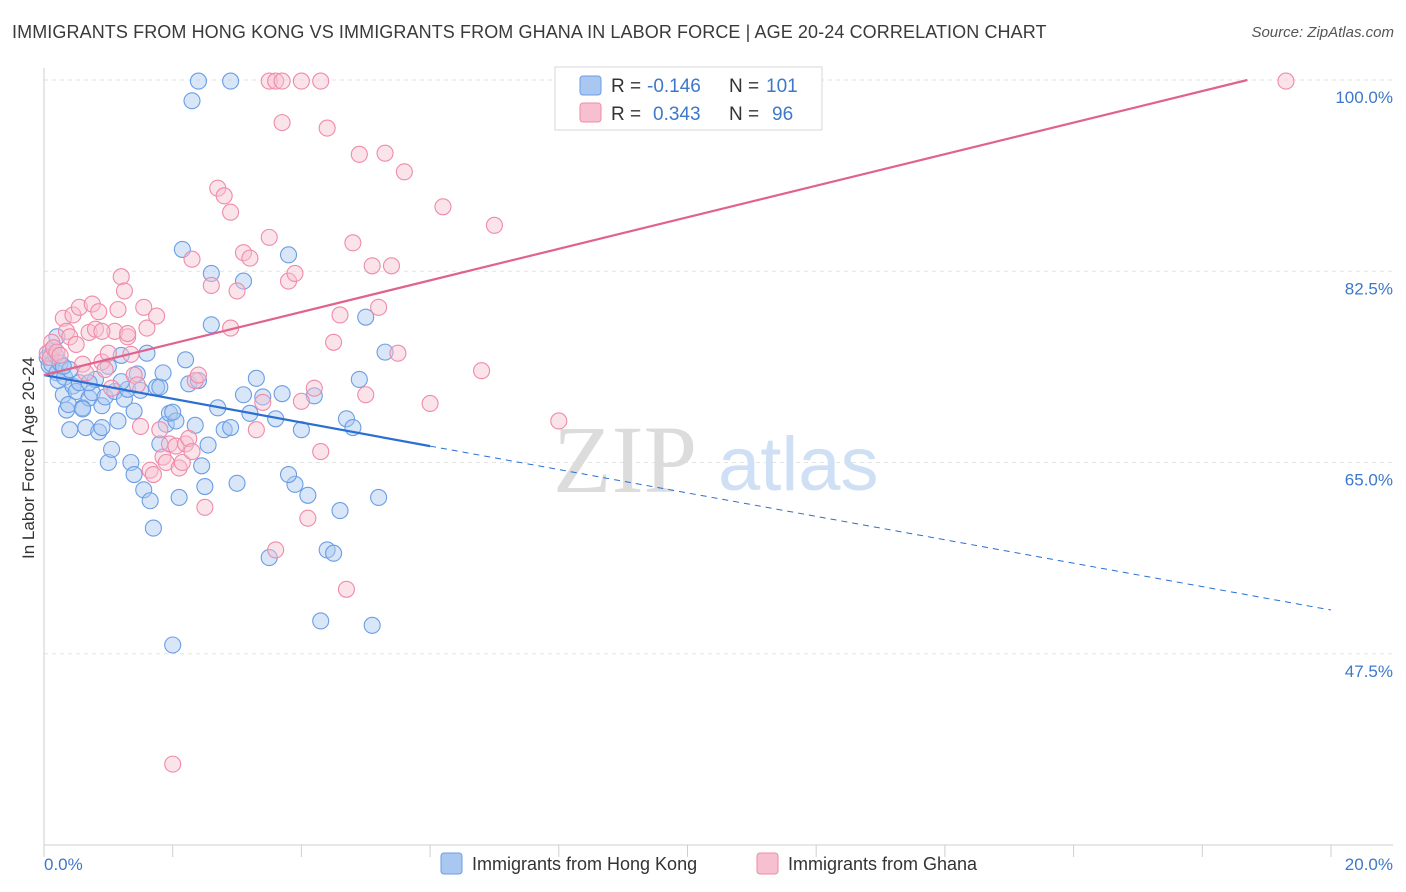 The image size is (1406, 892). Describe the element at coordinates (688, 98) in the screenshot. I see `stats-legend: R = -0.146 N = 101 R = 0.343 N = 96` at that location.